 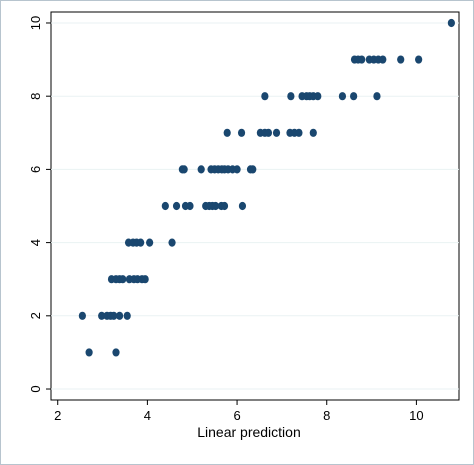 I want to click on x-tick-label: 10, so click(x=416, y=415).